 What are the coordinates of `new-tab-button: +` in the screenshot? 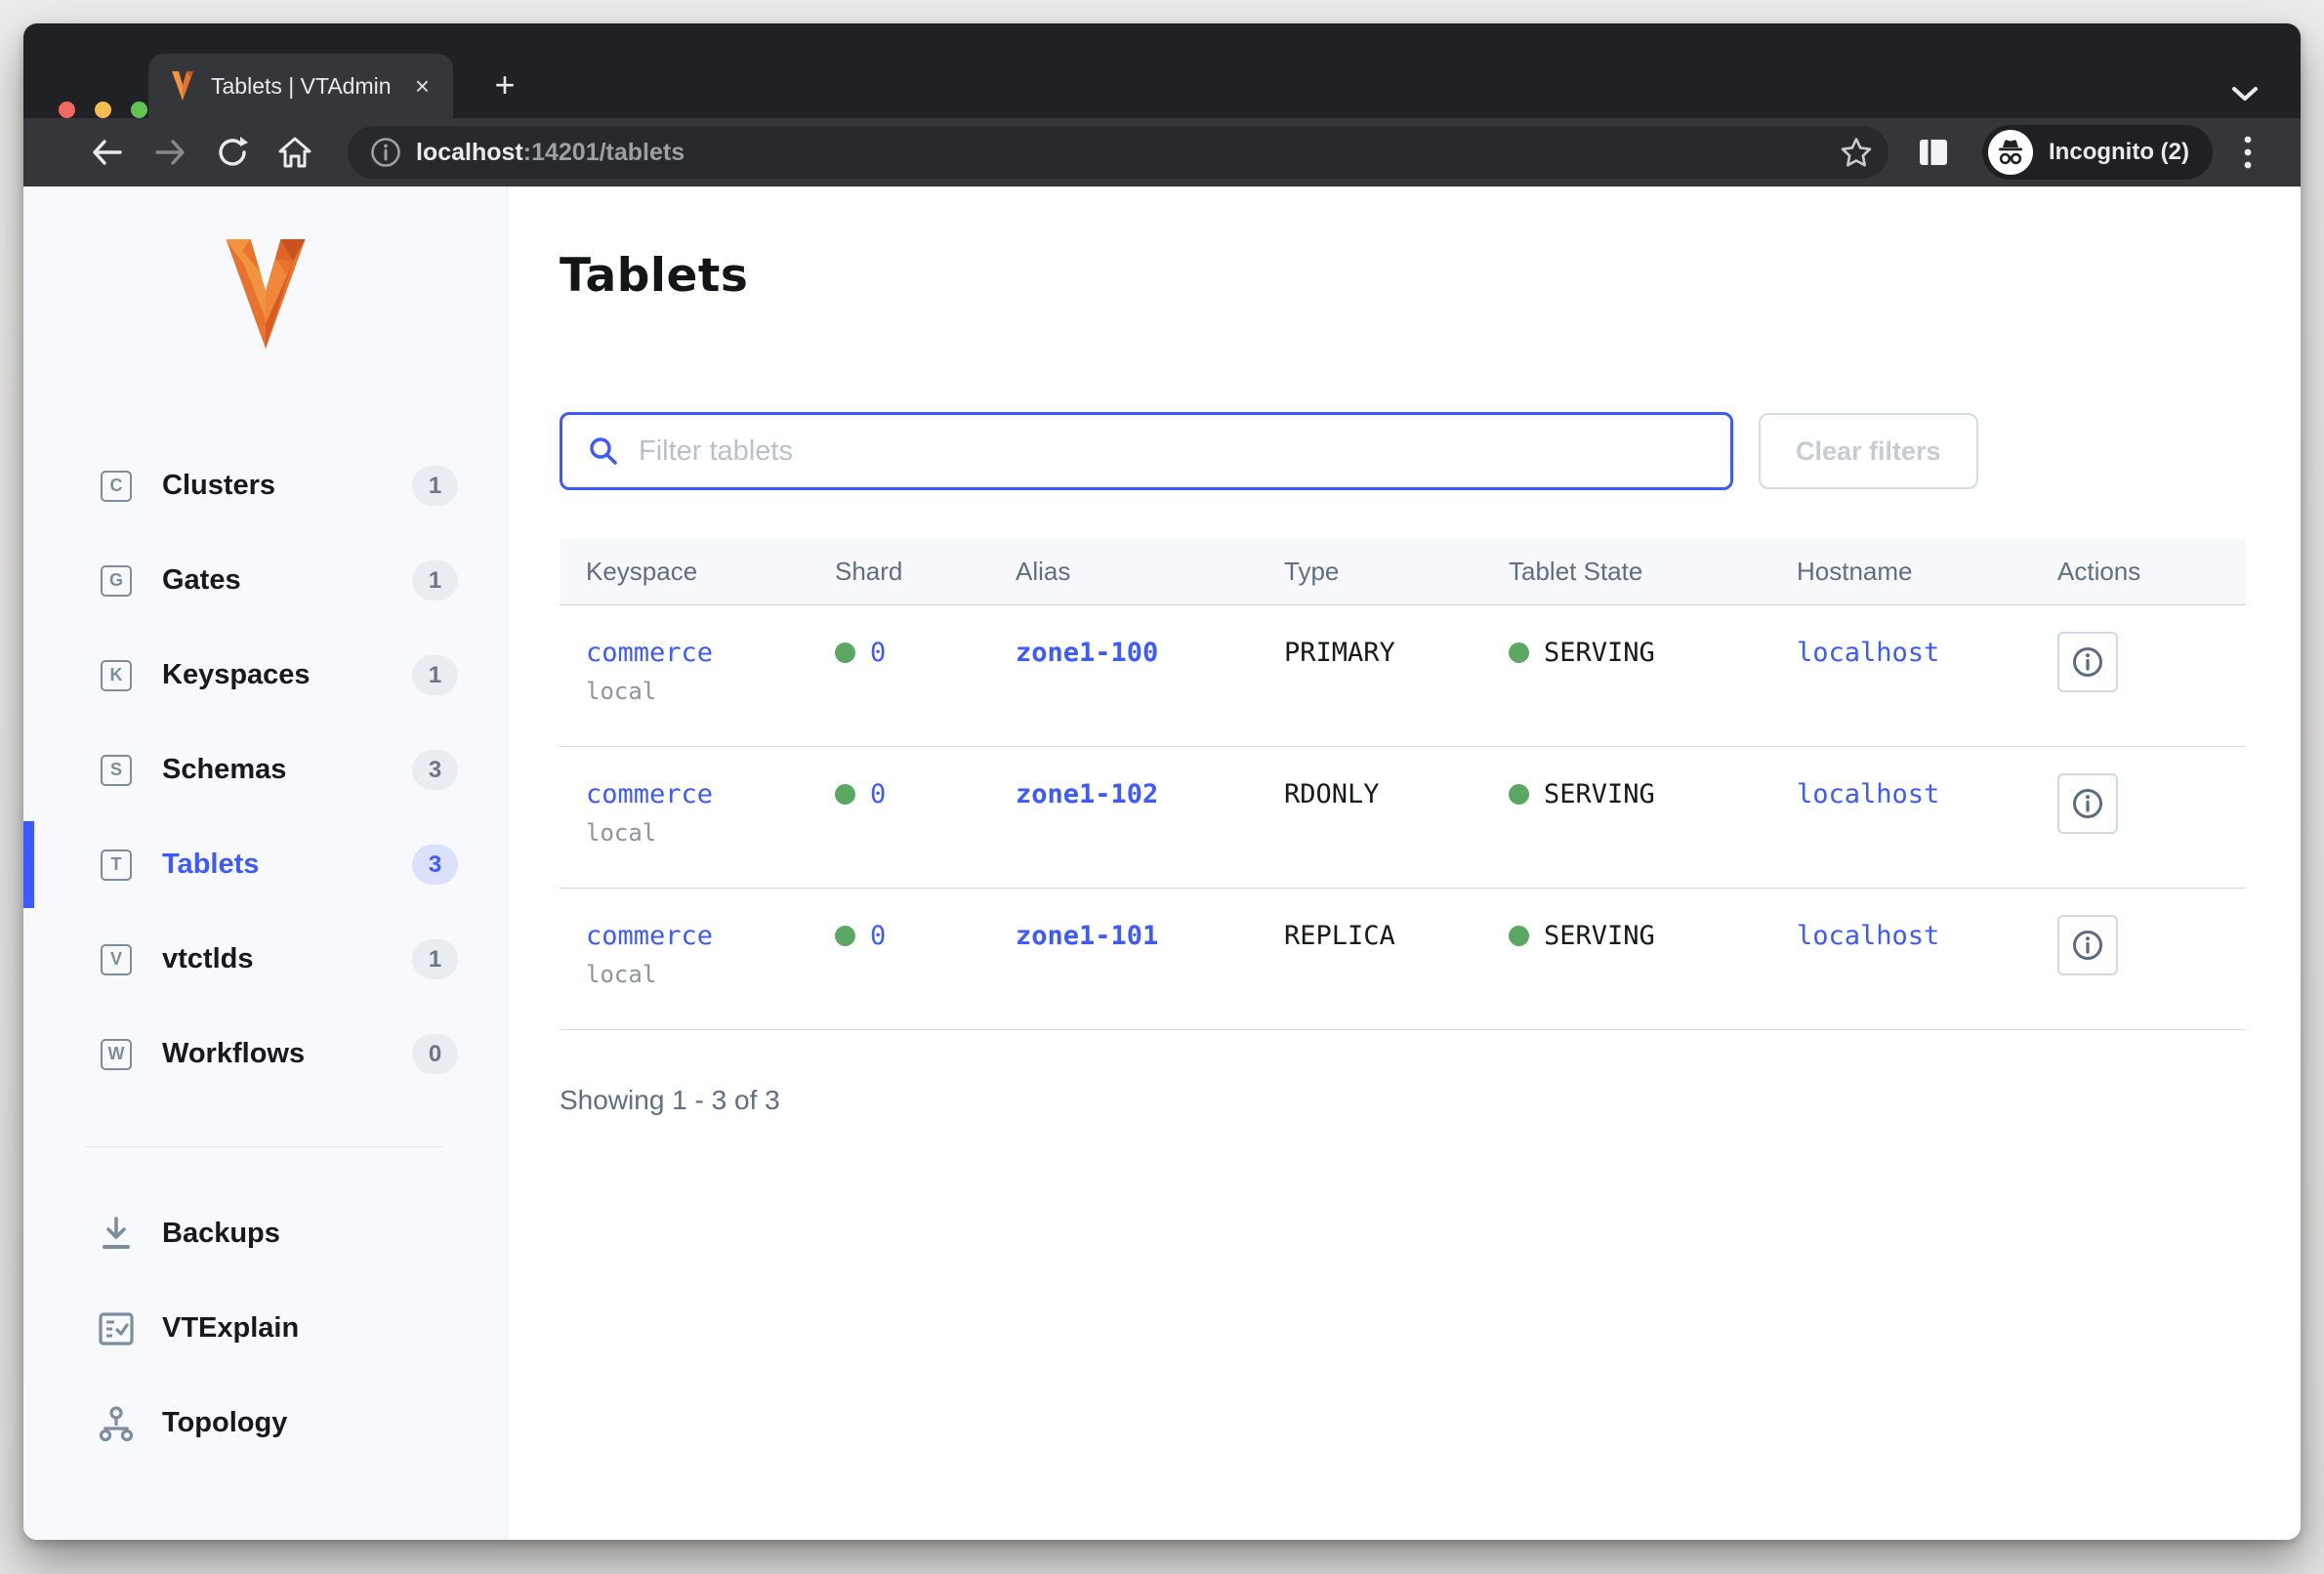 It's located at (505, 84).